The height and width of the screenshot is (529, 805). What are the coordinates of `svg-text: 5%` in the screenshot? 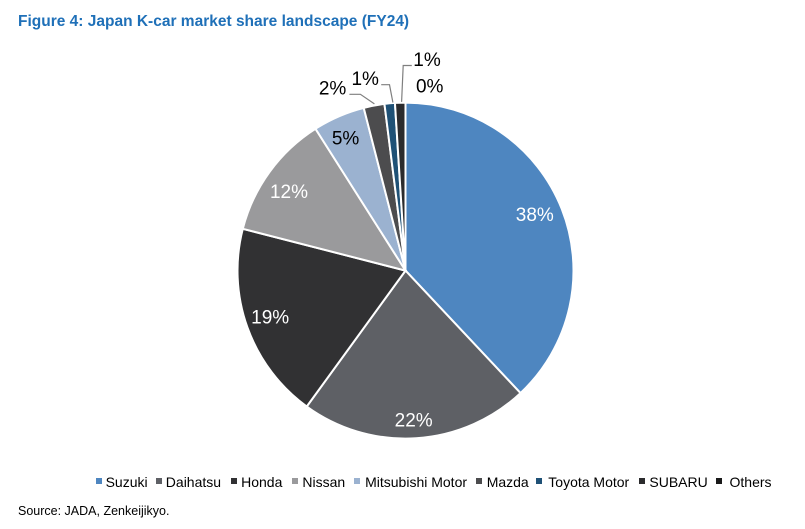 It's located at (346, 138).